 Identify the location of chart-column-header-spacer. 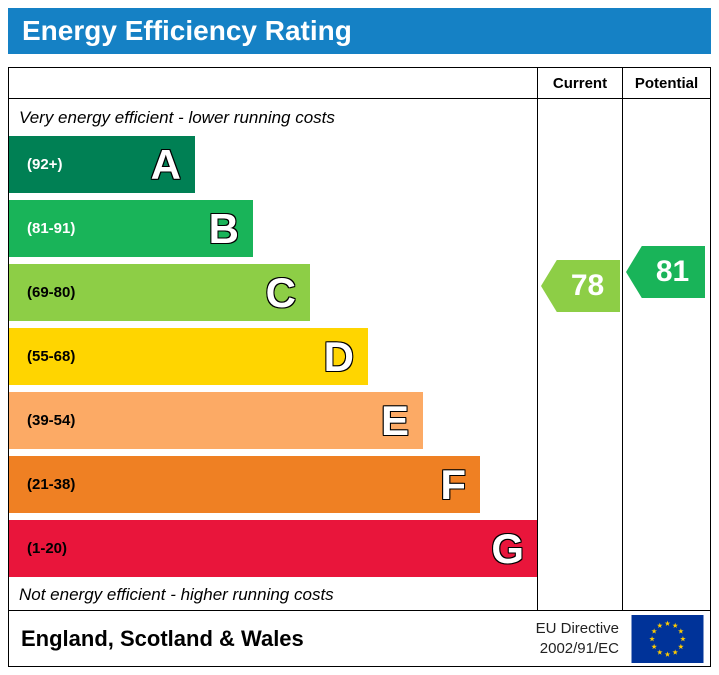
(273, 83).